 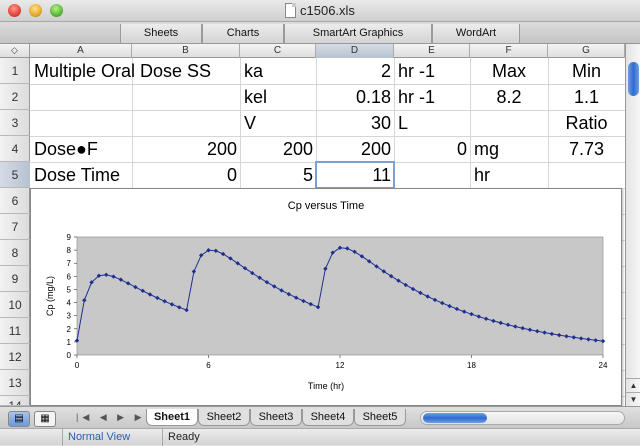 I want to click on sheet-tab-sheet5: Sheet5, so click(x=380, y=417).